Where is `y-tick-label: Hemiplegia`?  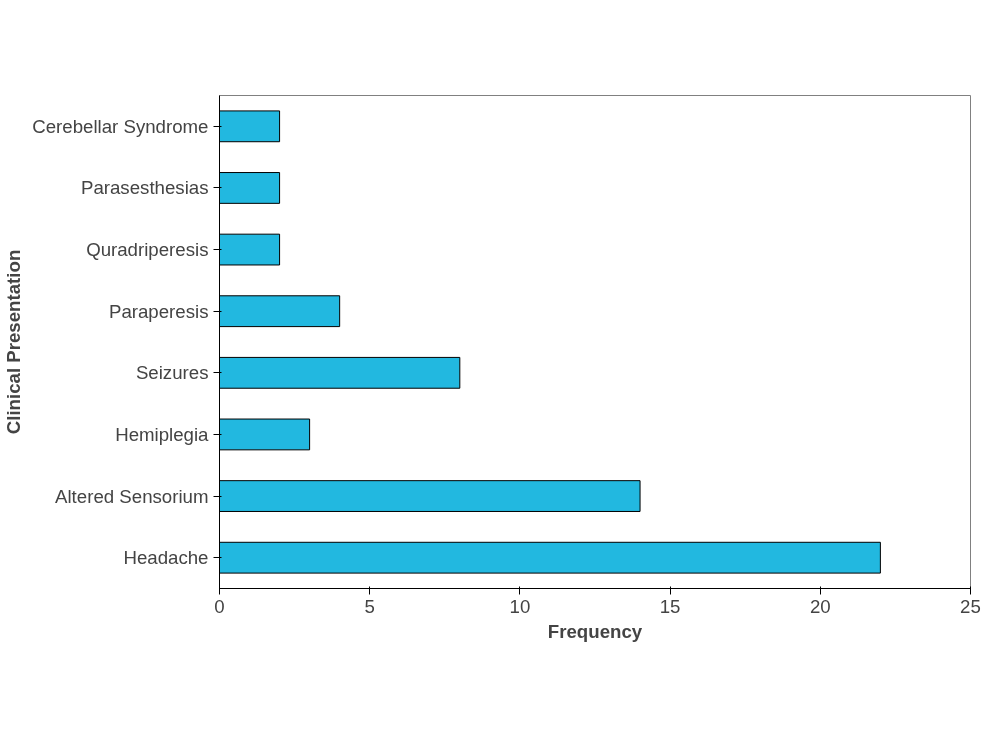 y-tick-label: Hemiplegia is located at coordinates (162, 434).